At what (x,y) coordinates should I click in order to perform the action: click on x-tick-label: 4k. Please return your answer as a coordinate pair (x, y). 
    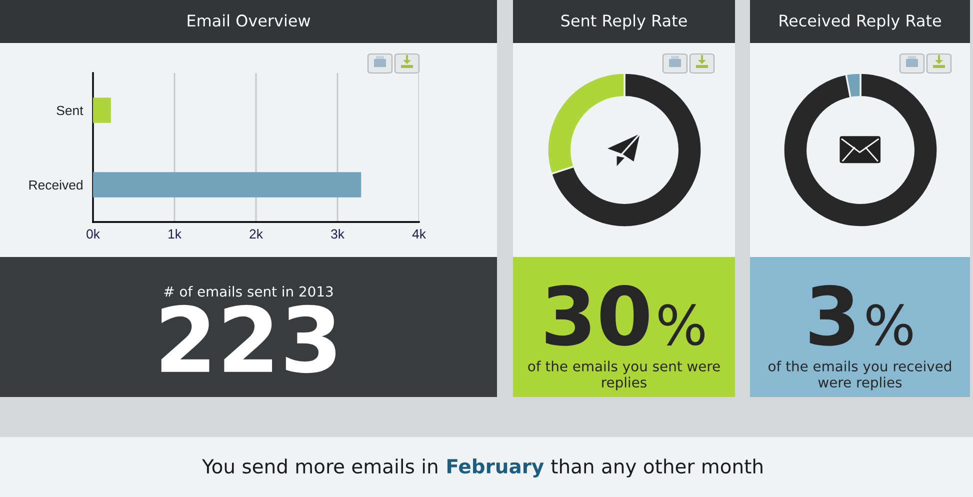
    Looking at the image, I should click on (419, 233).